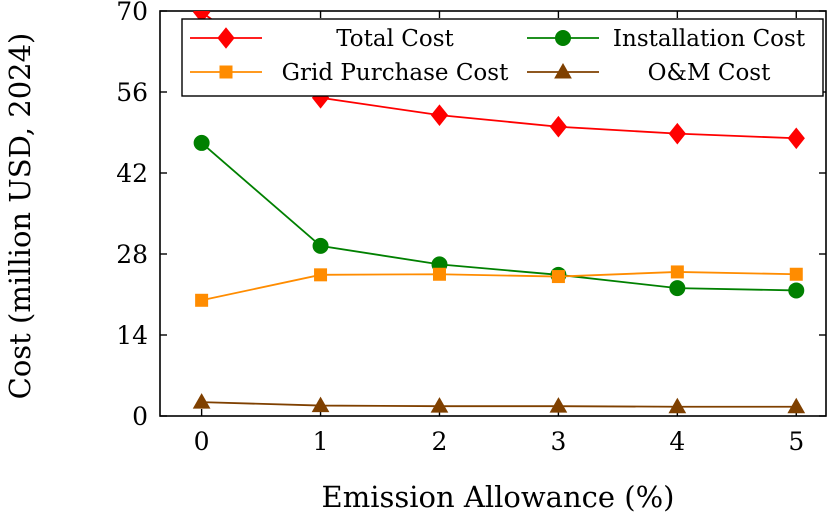 The image size is (837, 519). Describe the element at coordinates (558, 441) in the screenshot. I see `x-tick-label: 3` at that location.